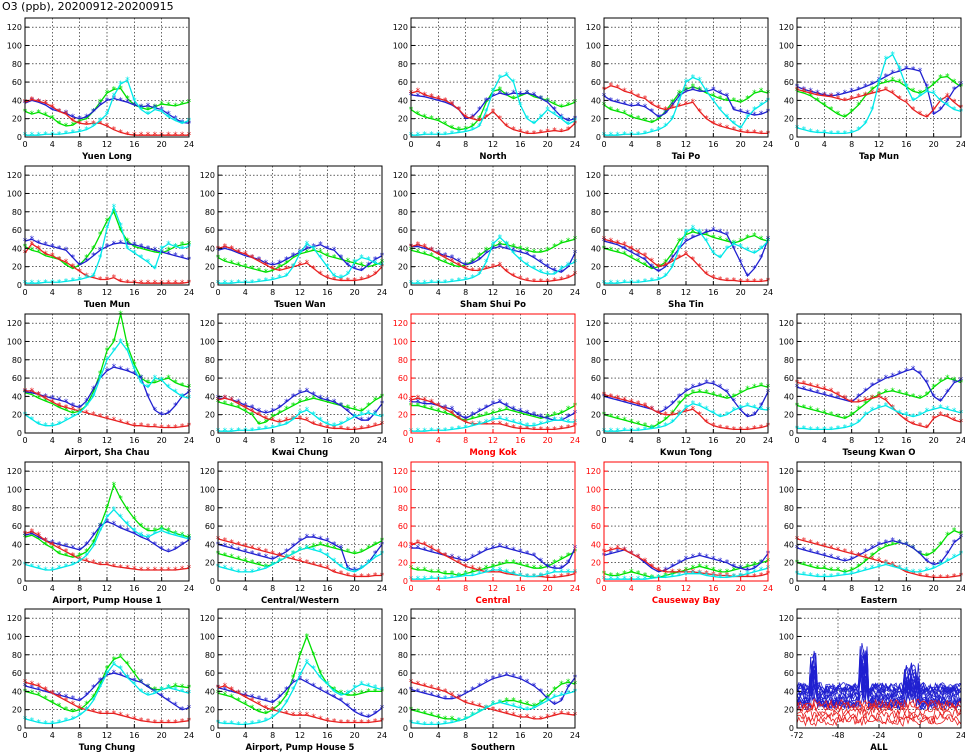  What do you see at coordinates (299, 674) in the screenshot?
I see `series-line-green` at bounding box center [299, 674].